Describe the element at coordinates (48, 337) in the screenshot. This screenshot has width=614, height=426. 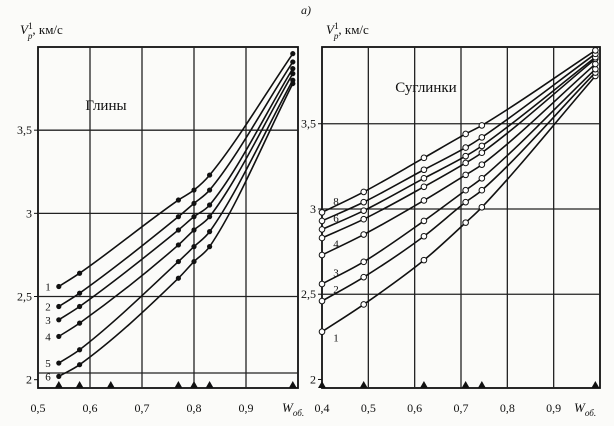
I see `panel-clay-curve-label: 4` at that location.